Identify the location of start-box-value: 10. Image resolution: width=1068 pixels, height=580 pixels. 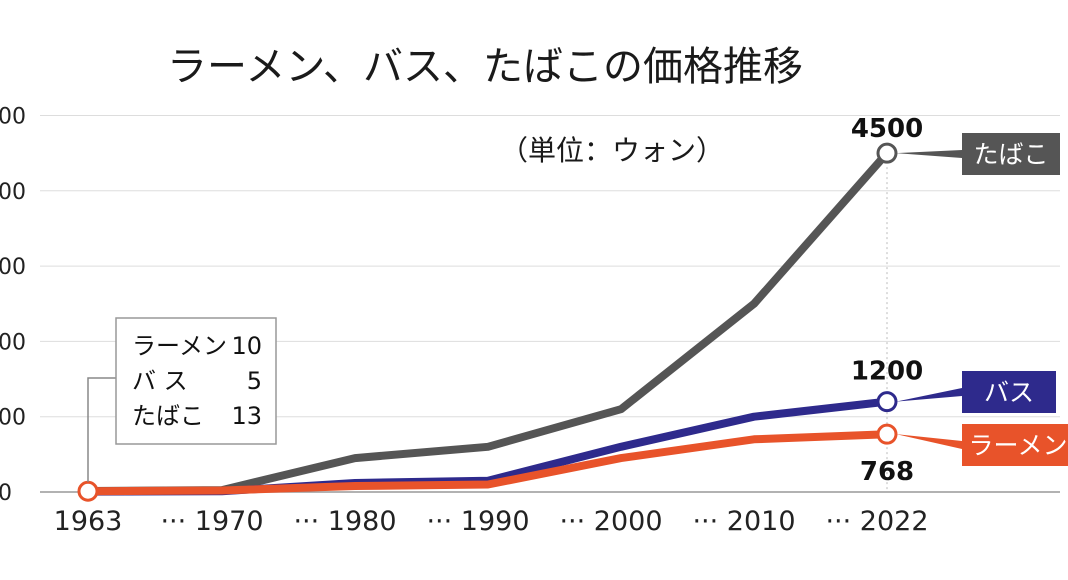
(246, 346).